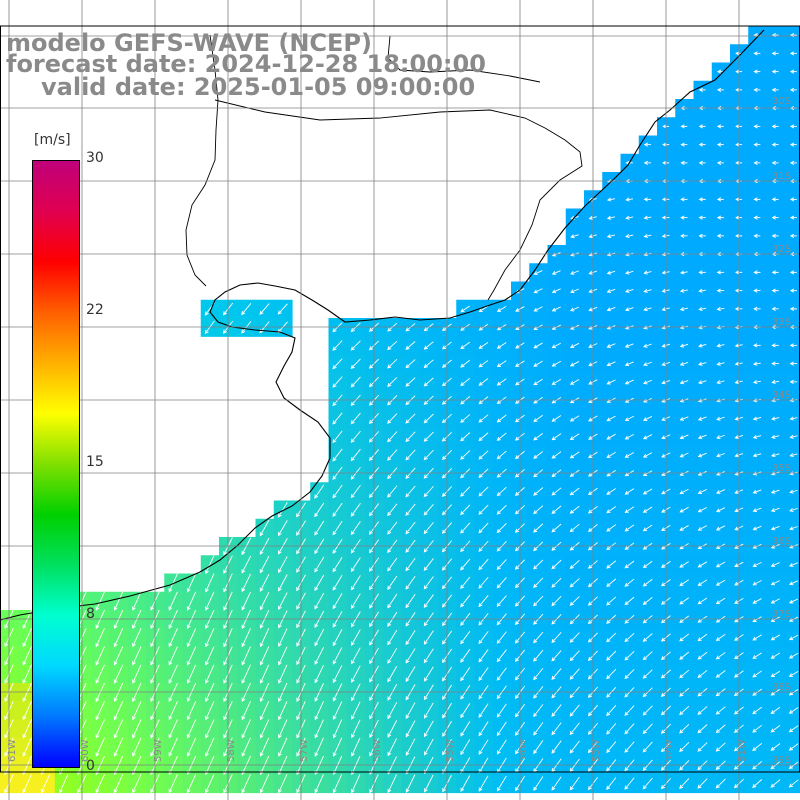  Describe the element at coordinates (792, 765) in the screenshot. I see `wind-speed-cell` at that location.